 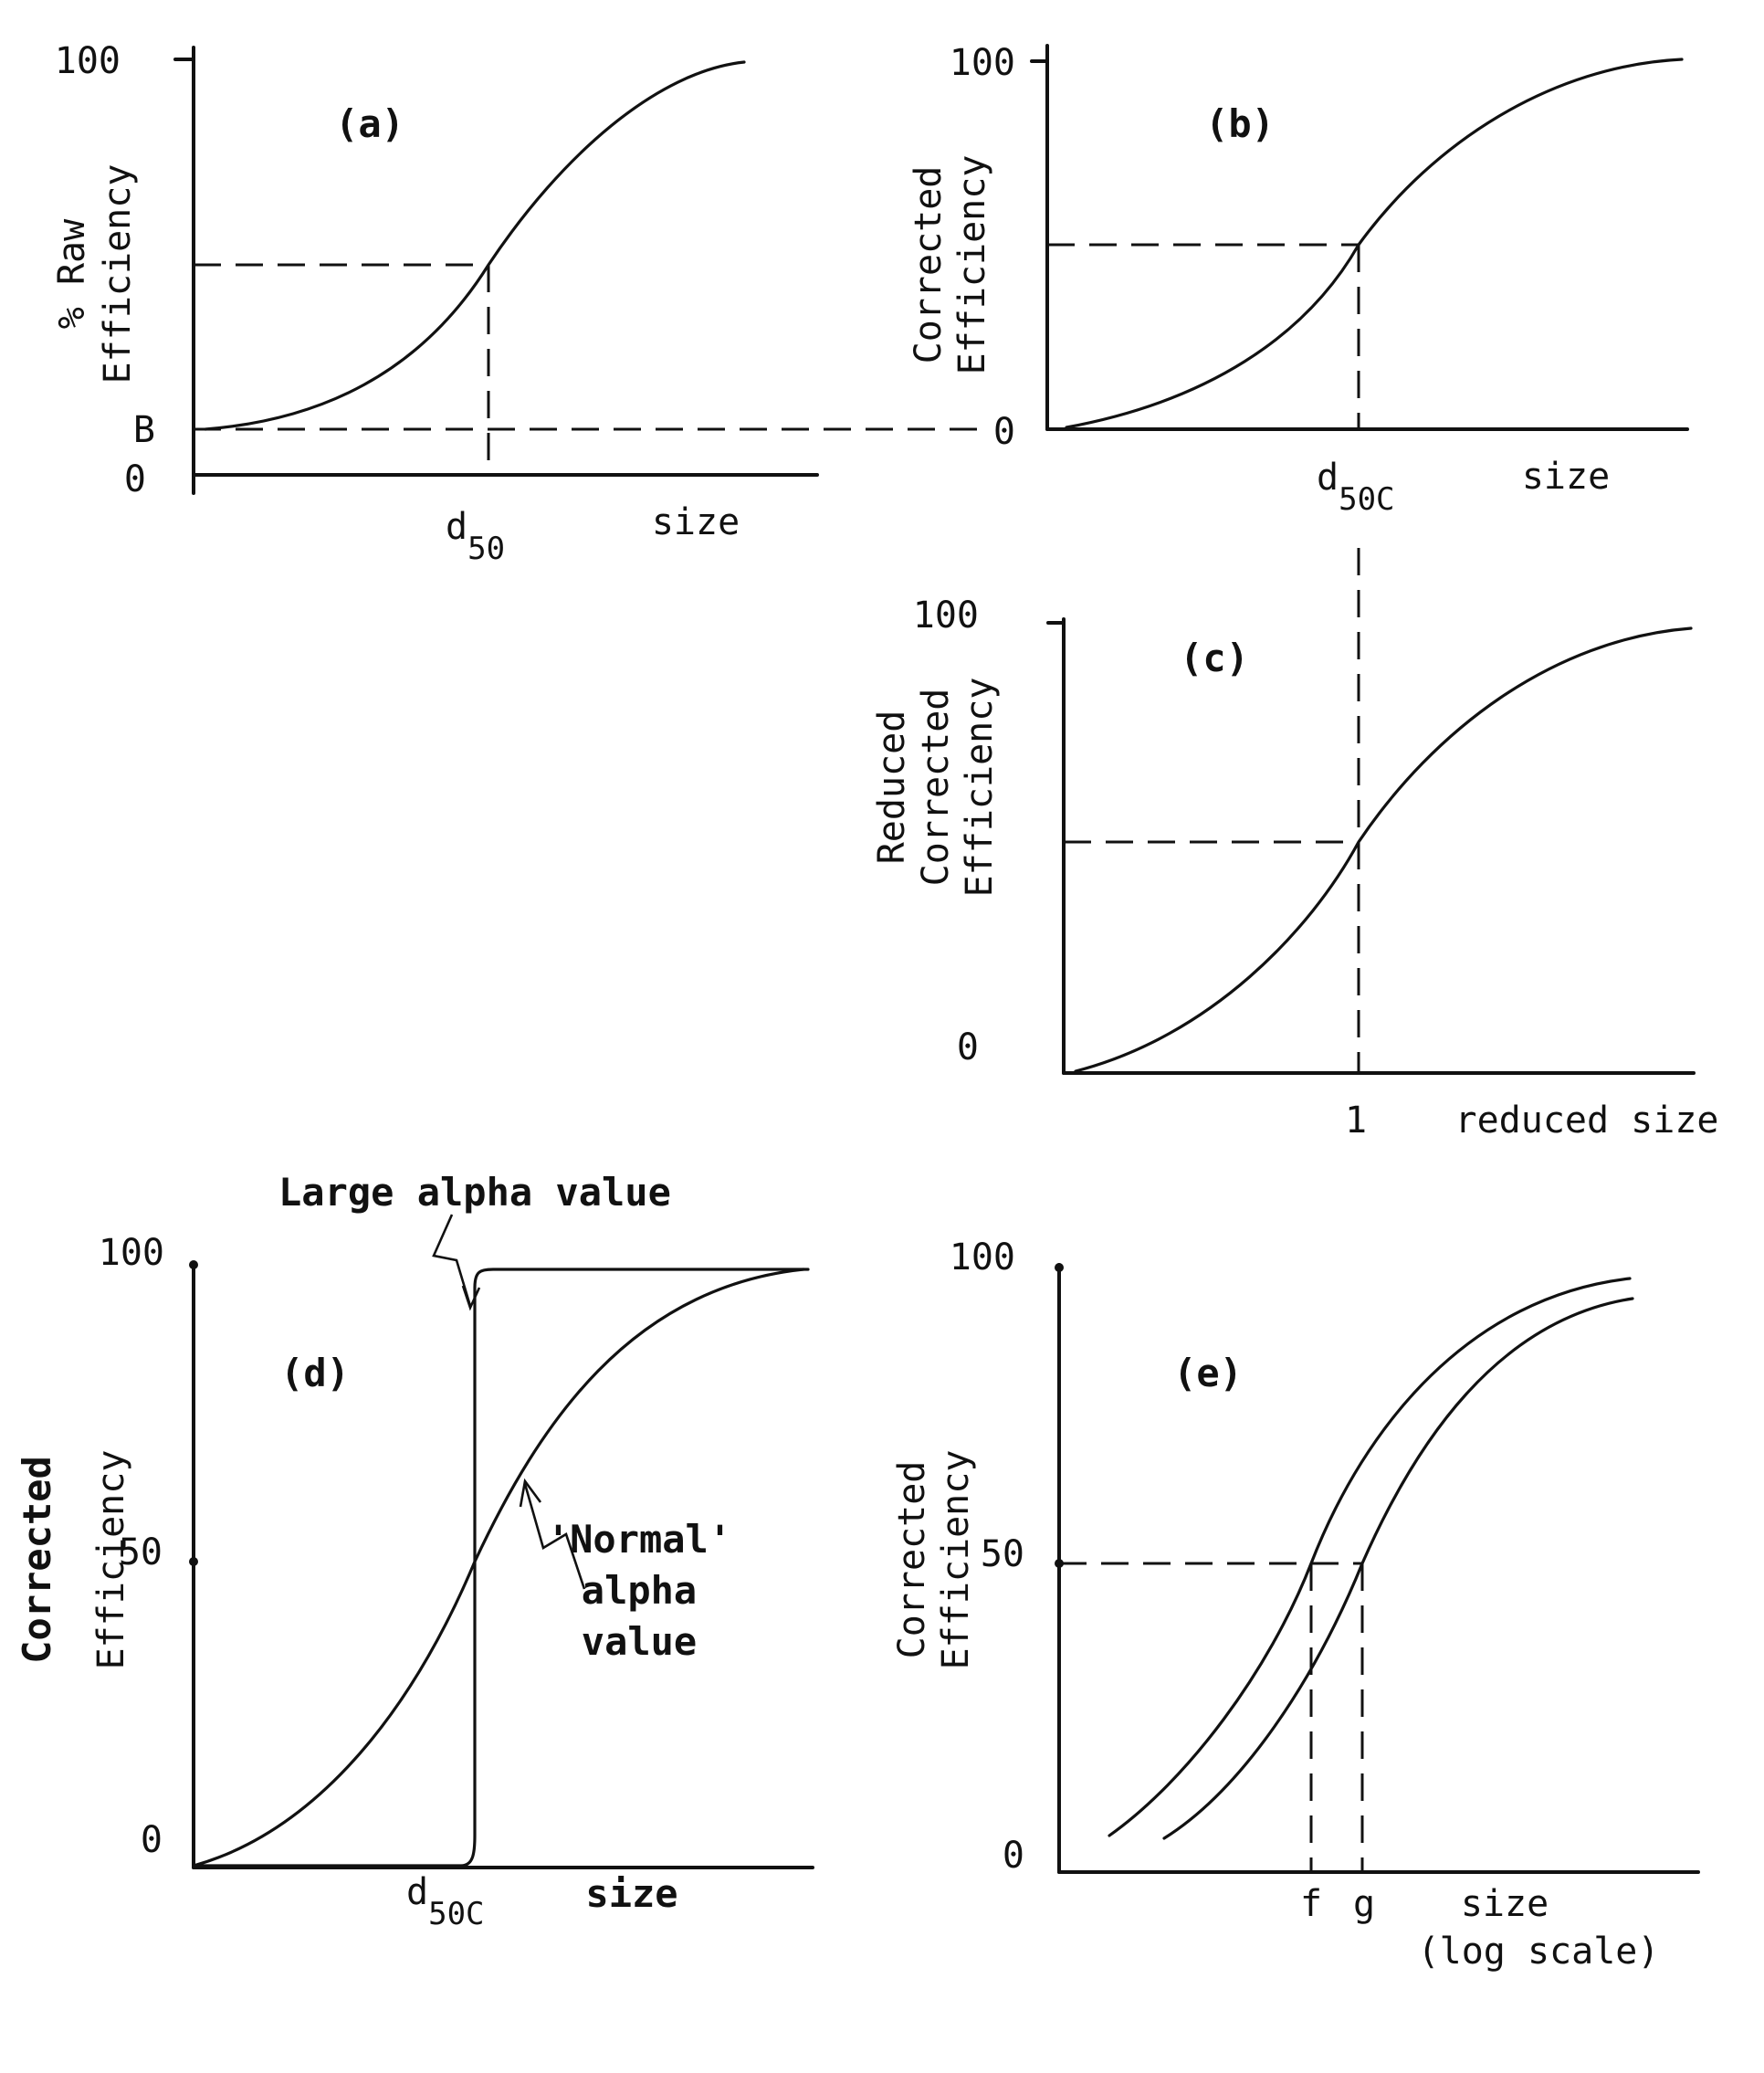 I want to click on panel-a-y-tick-0: 0, so click(x=135, y=479).